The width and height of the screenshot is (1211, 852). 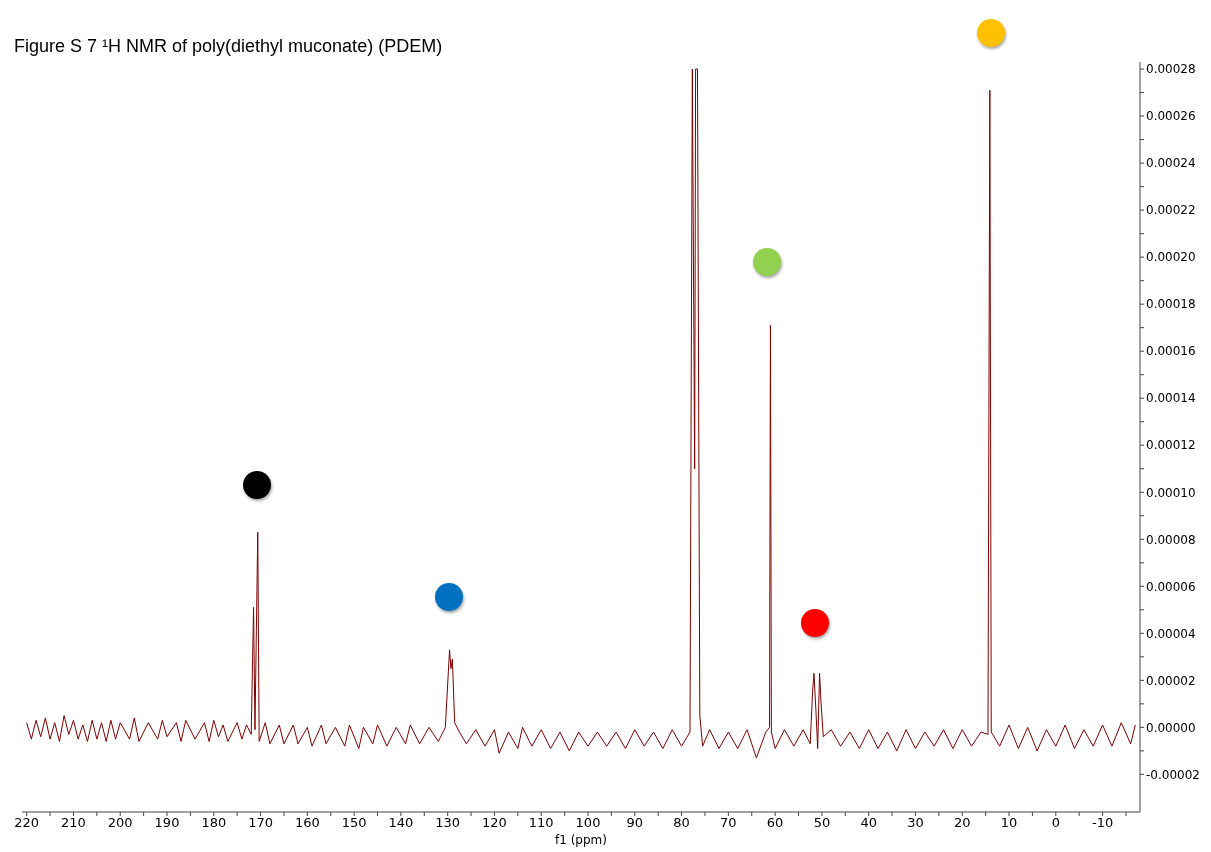 What do you see at coordinates (260, 823) in the screenshot?
I see `x-tick-label: 170` at bounding box center [260, 823].